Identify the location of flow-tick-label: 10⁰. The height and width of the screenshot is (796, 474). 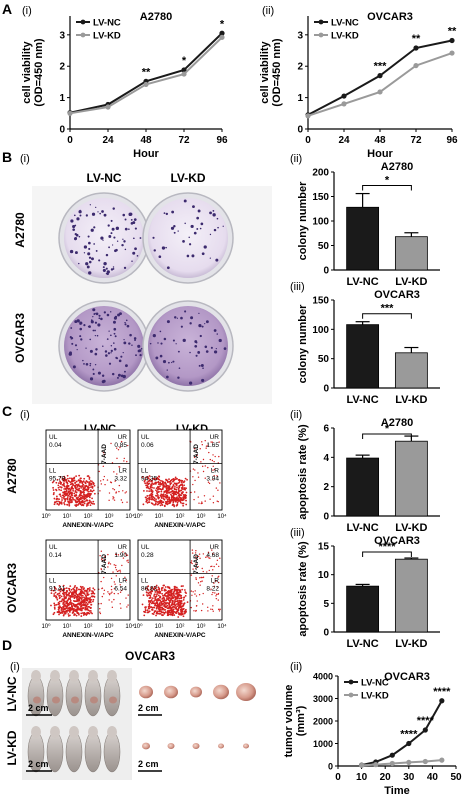
(138, 516).